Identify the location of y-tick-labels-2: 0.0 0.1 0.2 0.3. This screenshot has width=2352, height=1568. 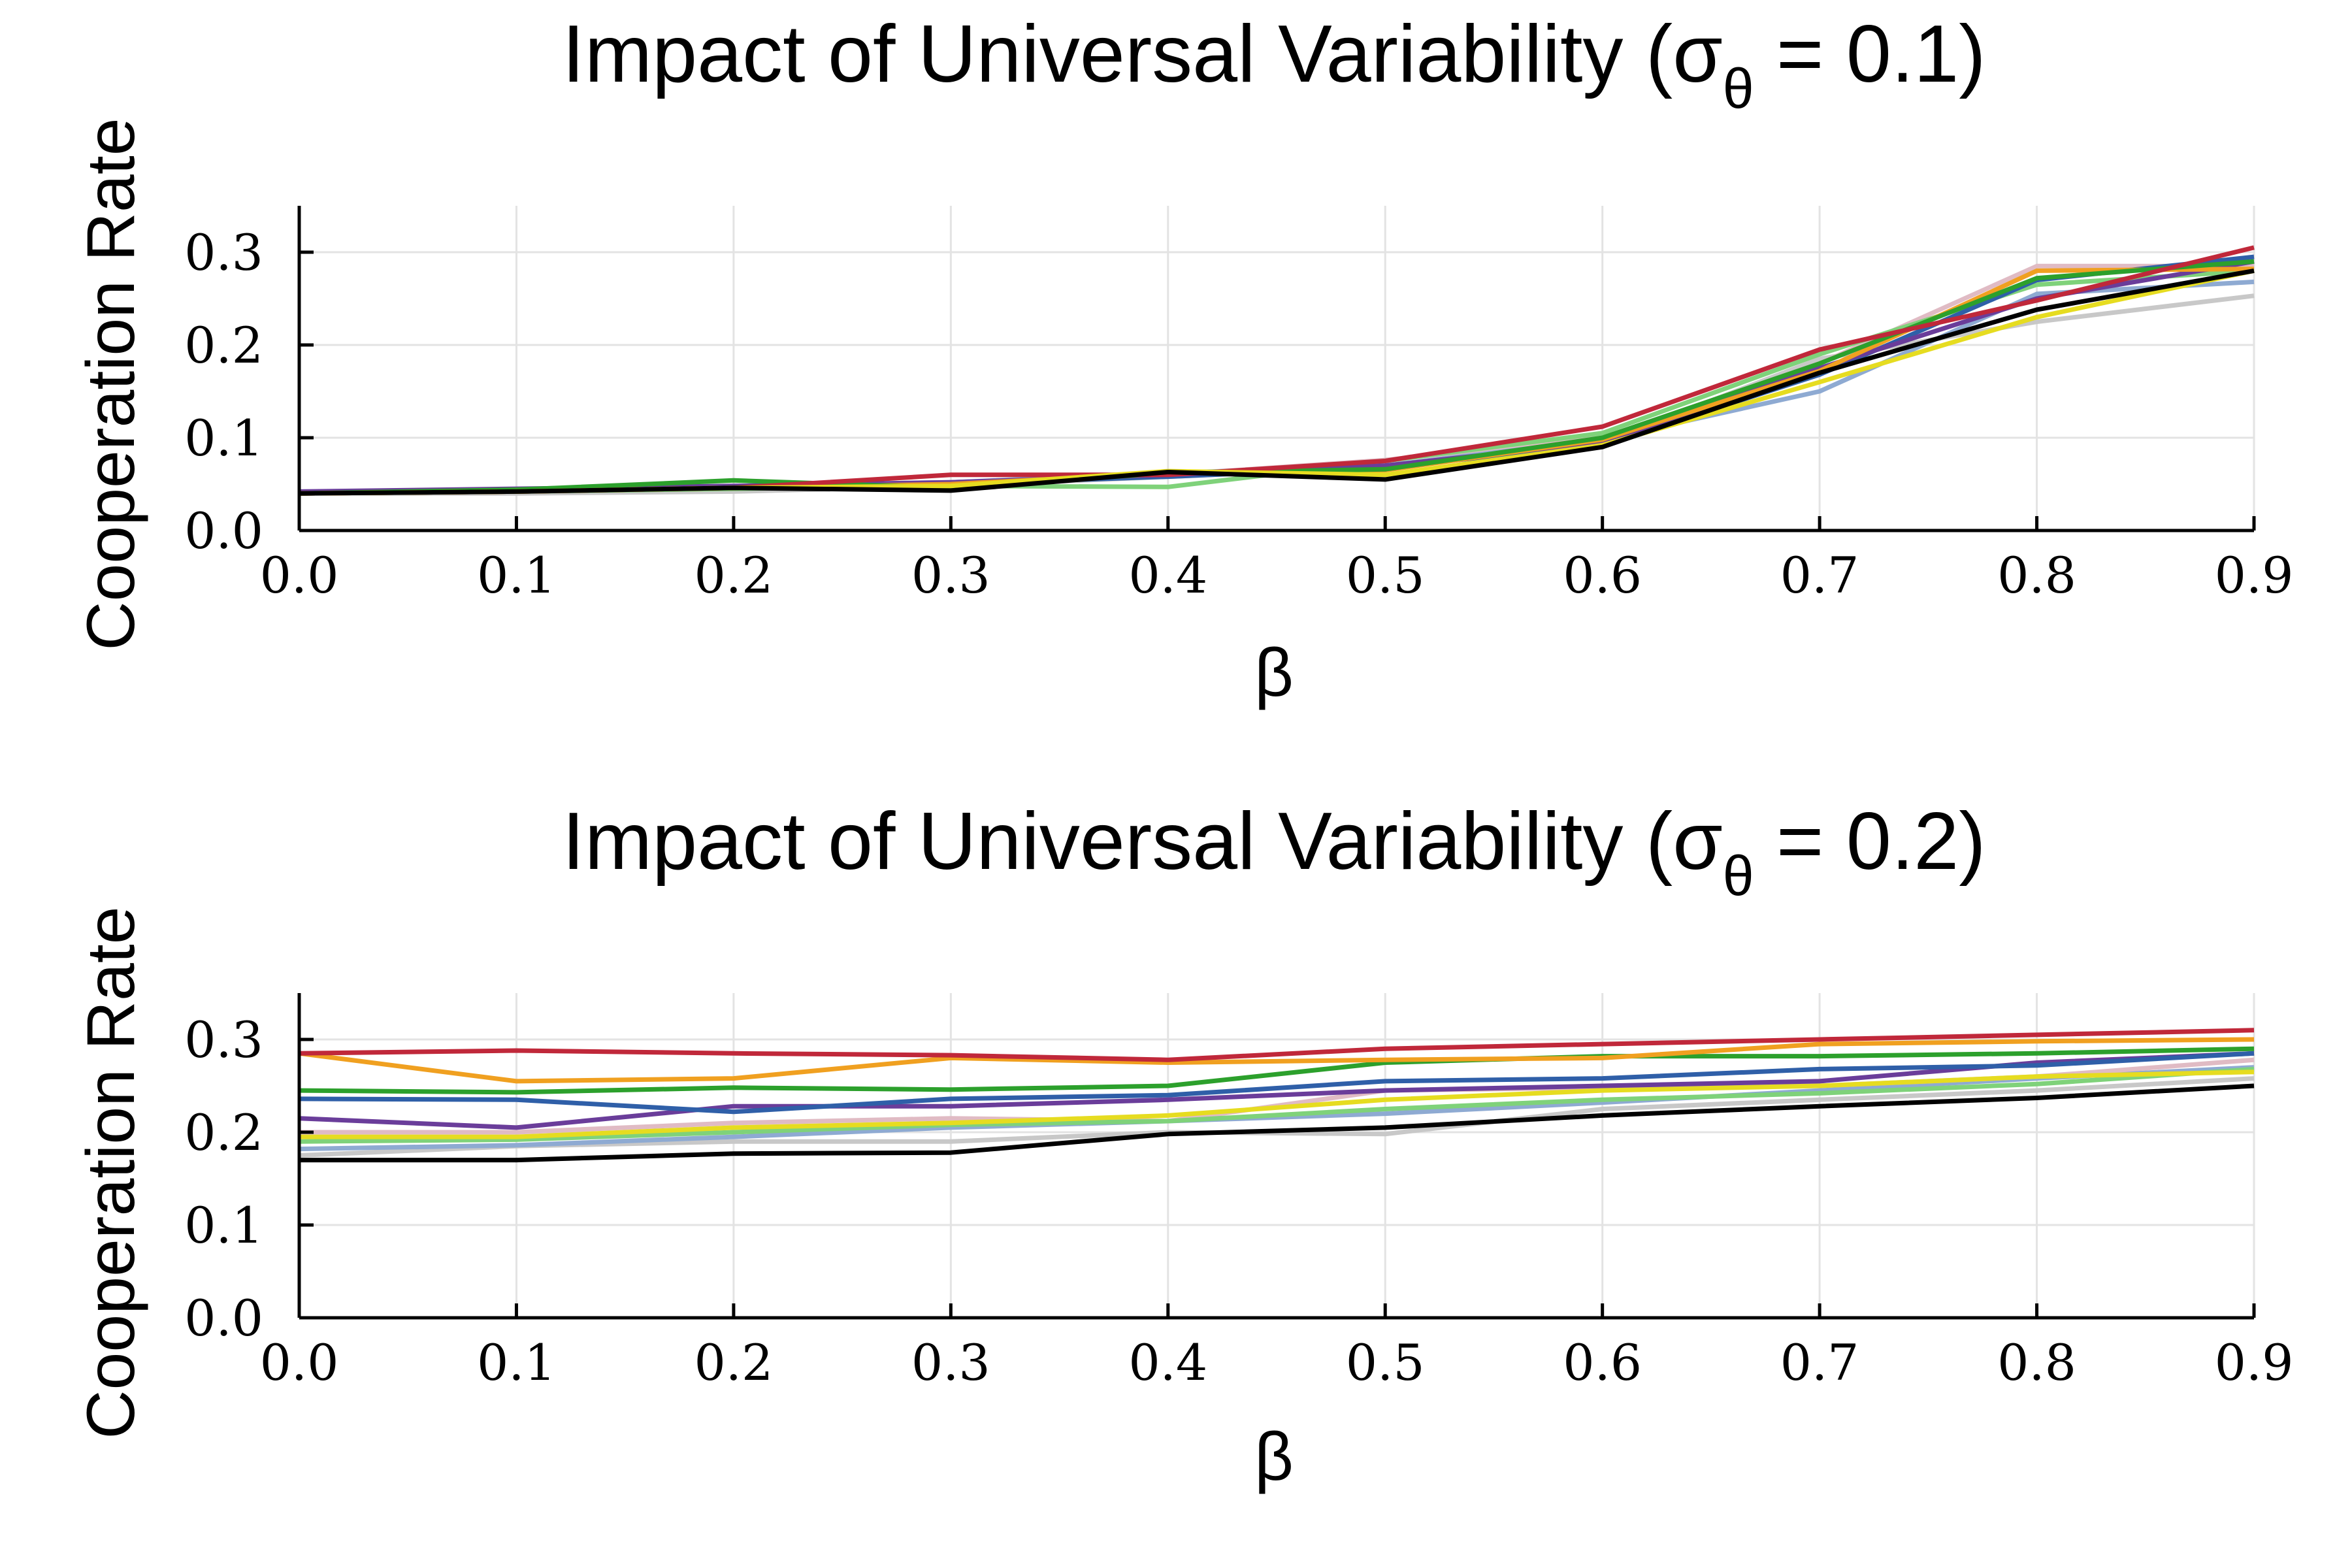
(223, 1179).